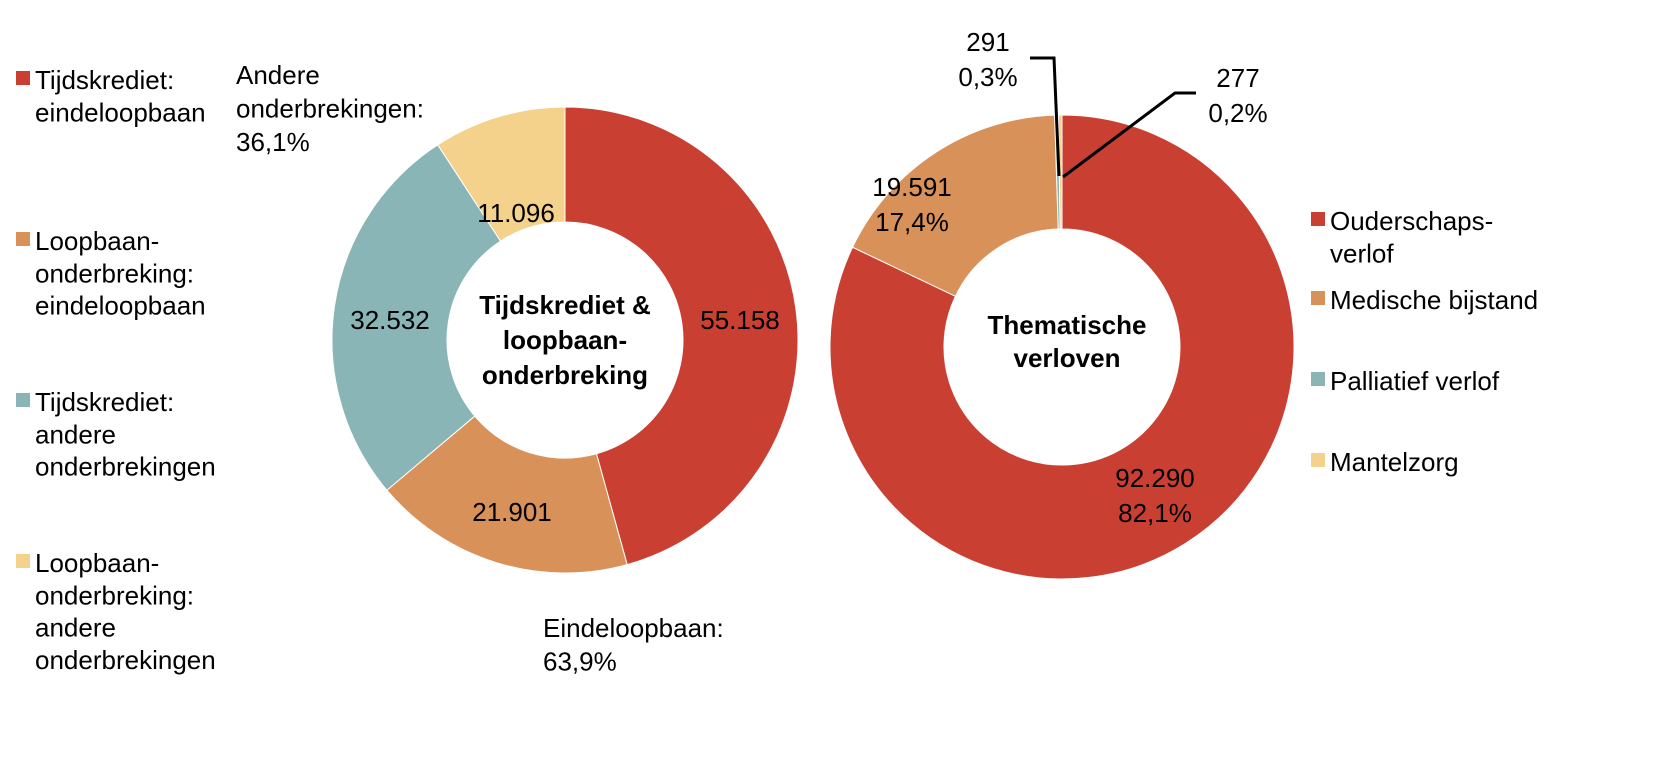  I want to click on annotation: 63,9%, so click(580, 662).